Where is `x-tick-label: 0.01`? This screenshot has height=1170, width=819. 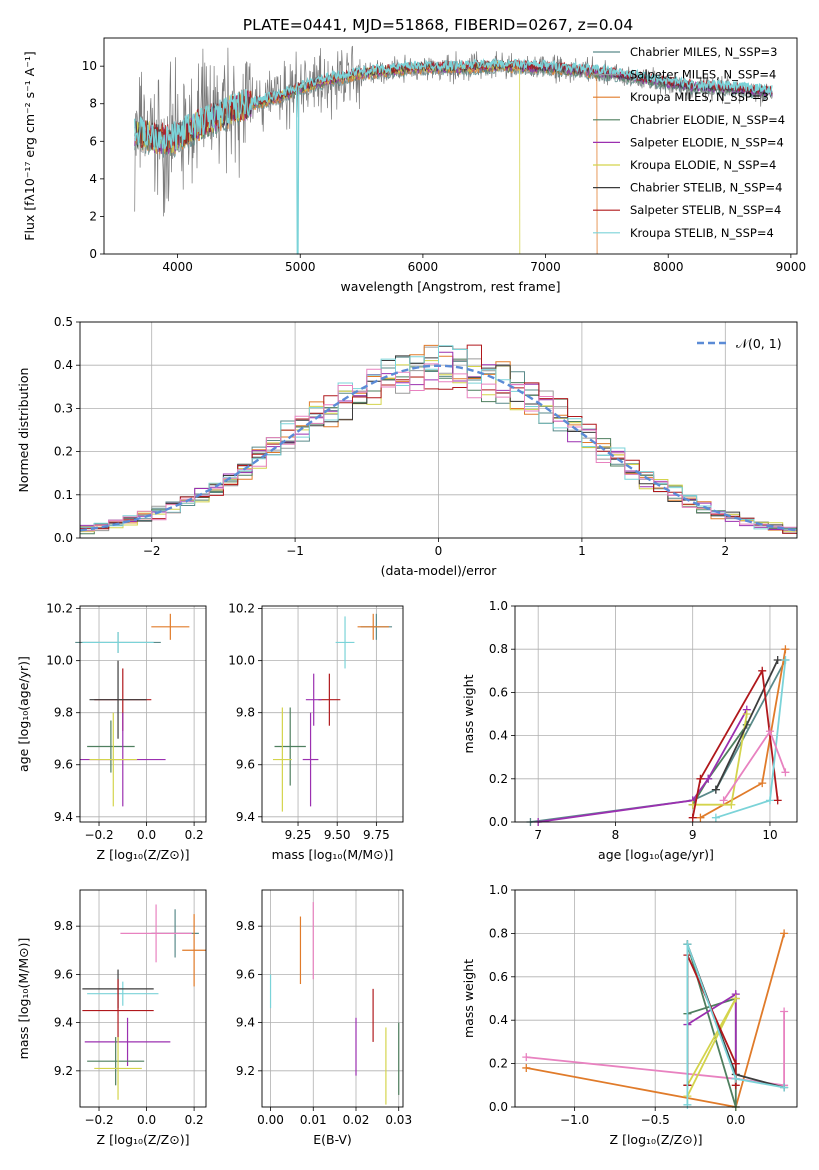 x-tick-label: 0.01 is located at coordinates (313, 1120).